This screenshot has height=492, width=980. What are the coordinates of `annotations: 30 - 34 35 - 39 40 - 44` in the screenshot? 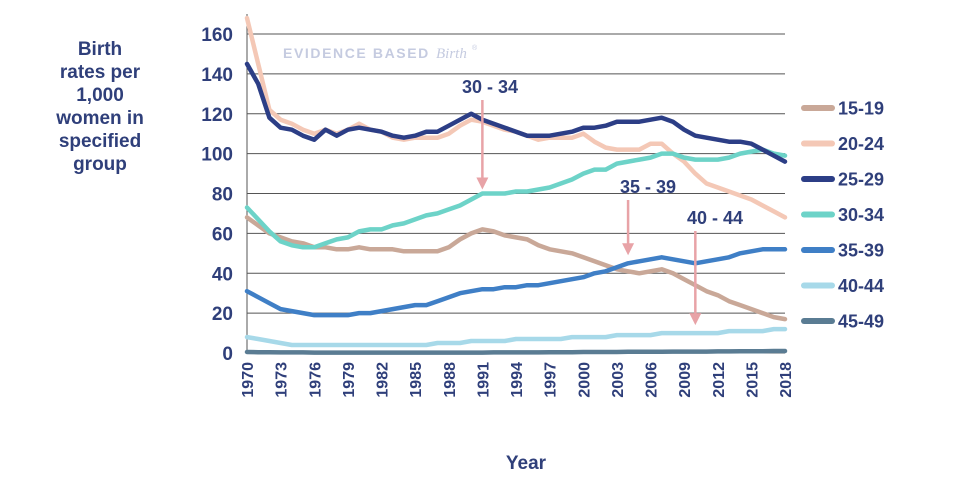 It's located at (602, 201).